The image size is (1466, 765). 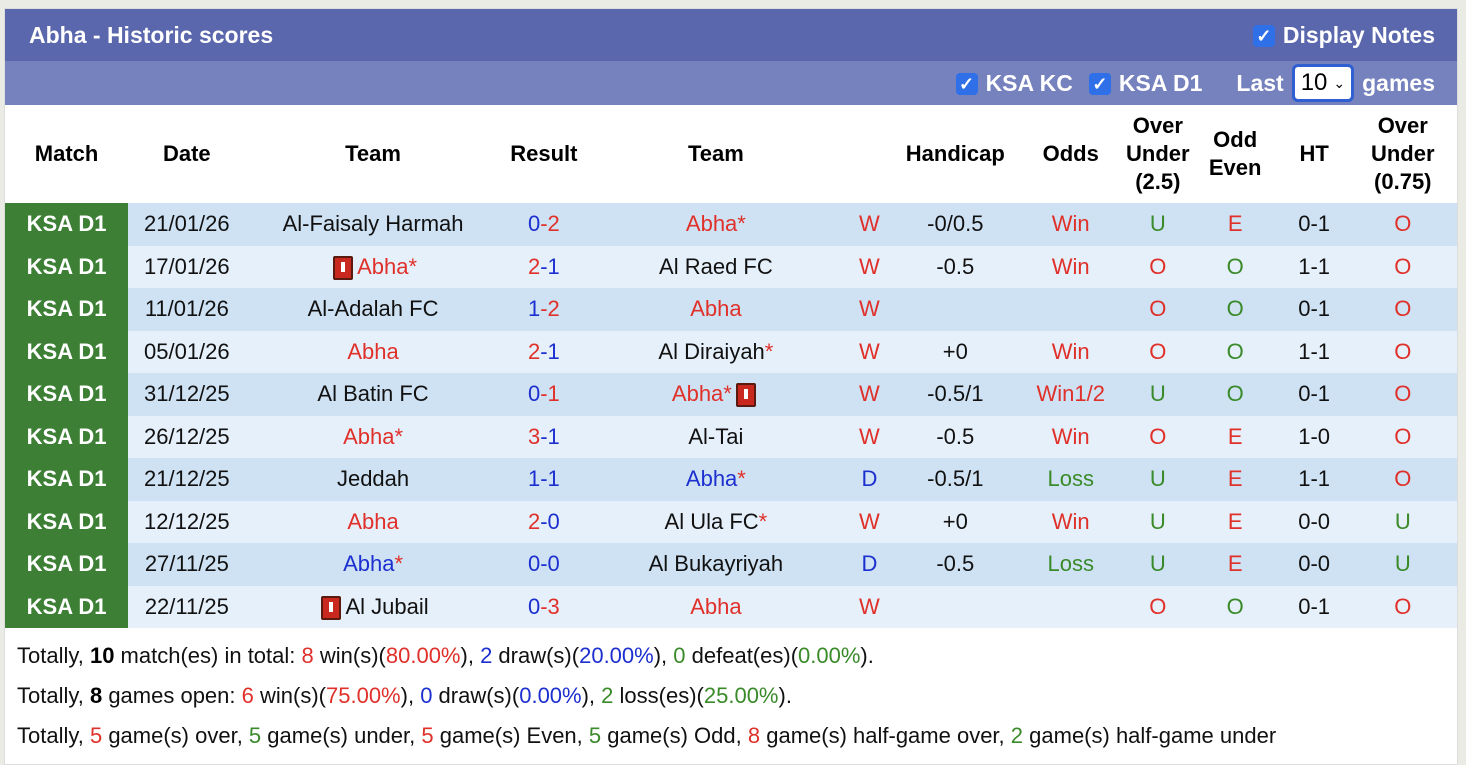 I want to click on away-team-cell: Al-Tai, so click(x=716, y=436).